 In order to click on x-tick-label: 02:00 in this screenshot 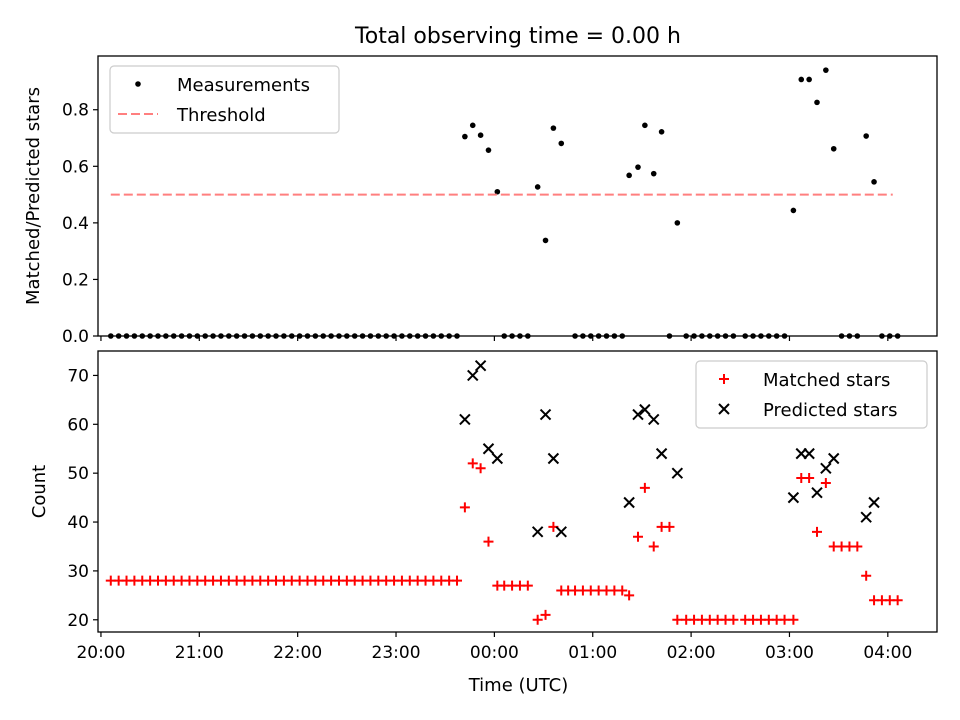, I will do `click(691, 653)`.